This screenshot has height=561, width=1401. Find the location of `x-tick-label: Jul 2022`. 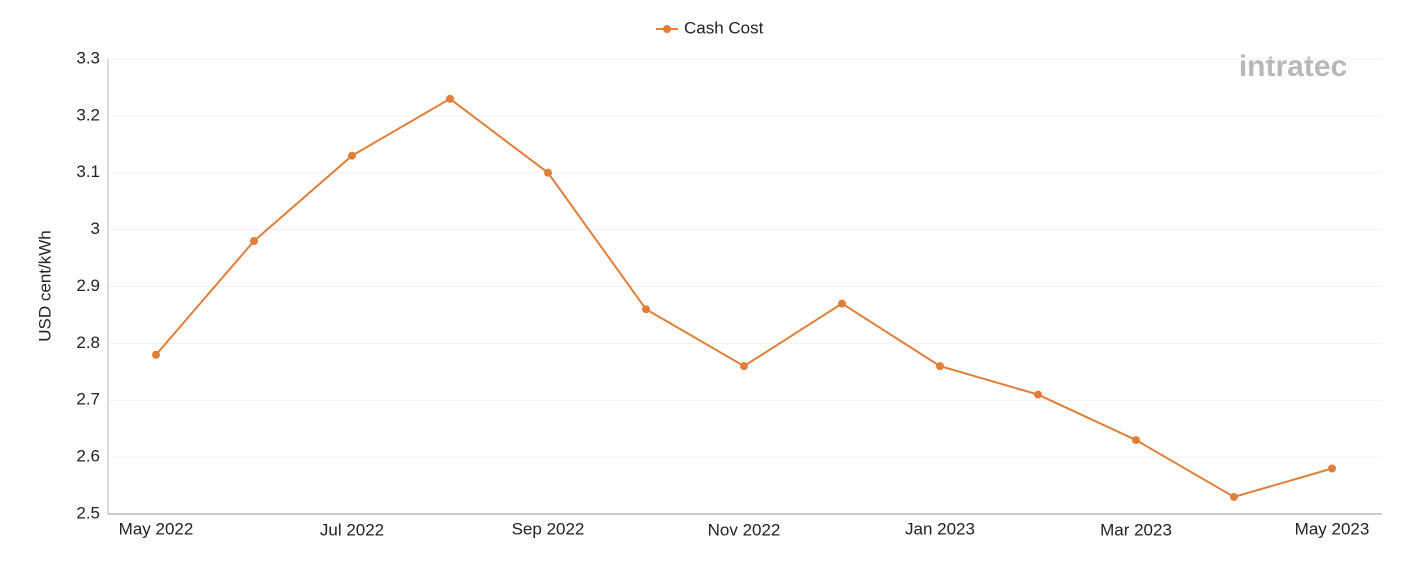

x-tick-label: Jul 2022 is located at coordinates (352, 529).